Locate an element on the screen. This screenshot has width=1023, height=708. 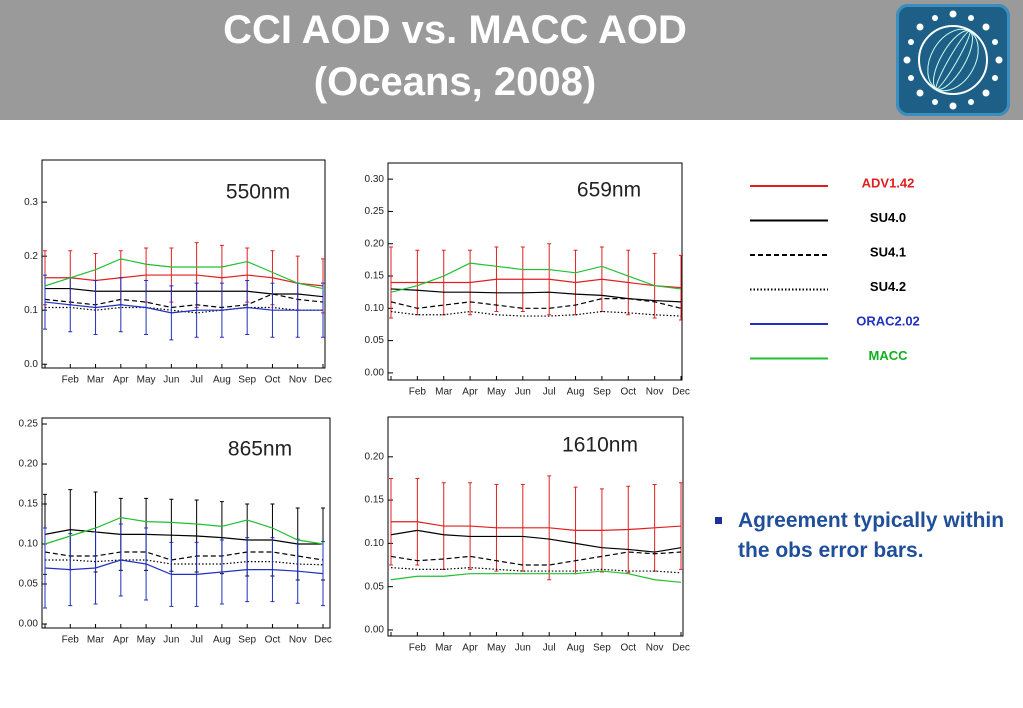
legend-label: SU4.0 is located at coordinates (888, 217).